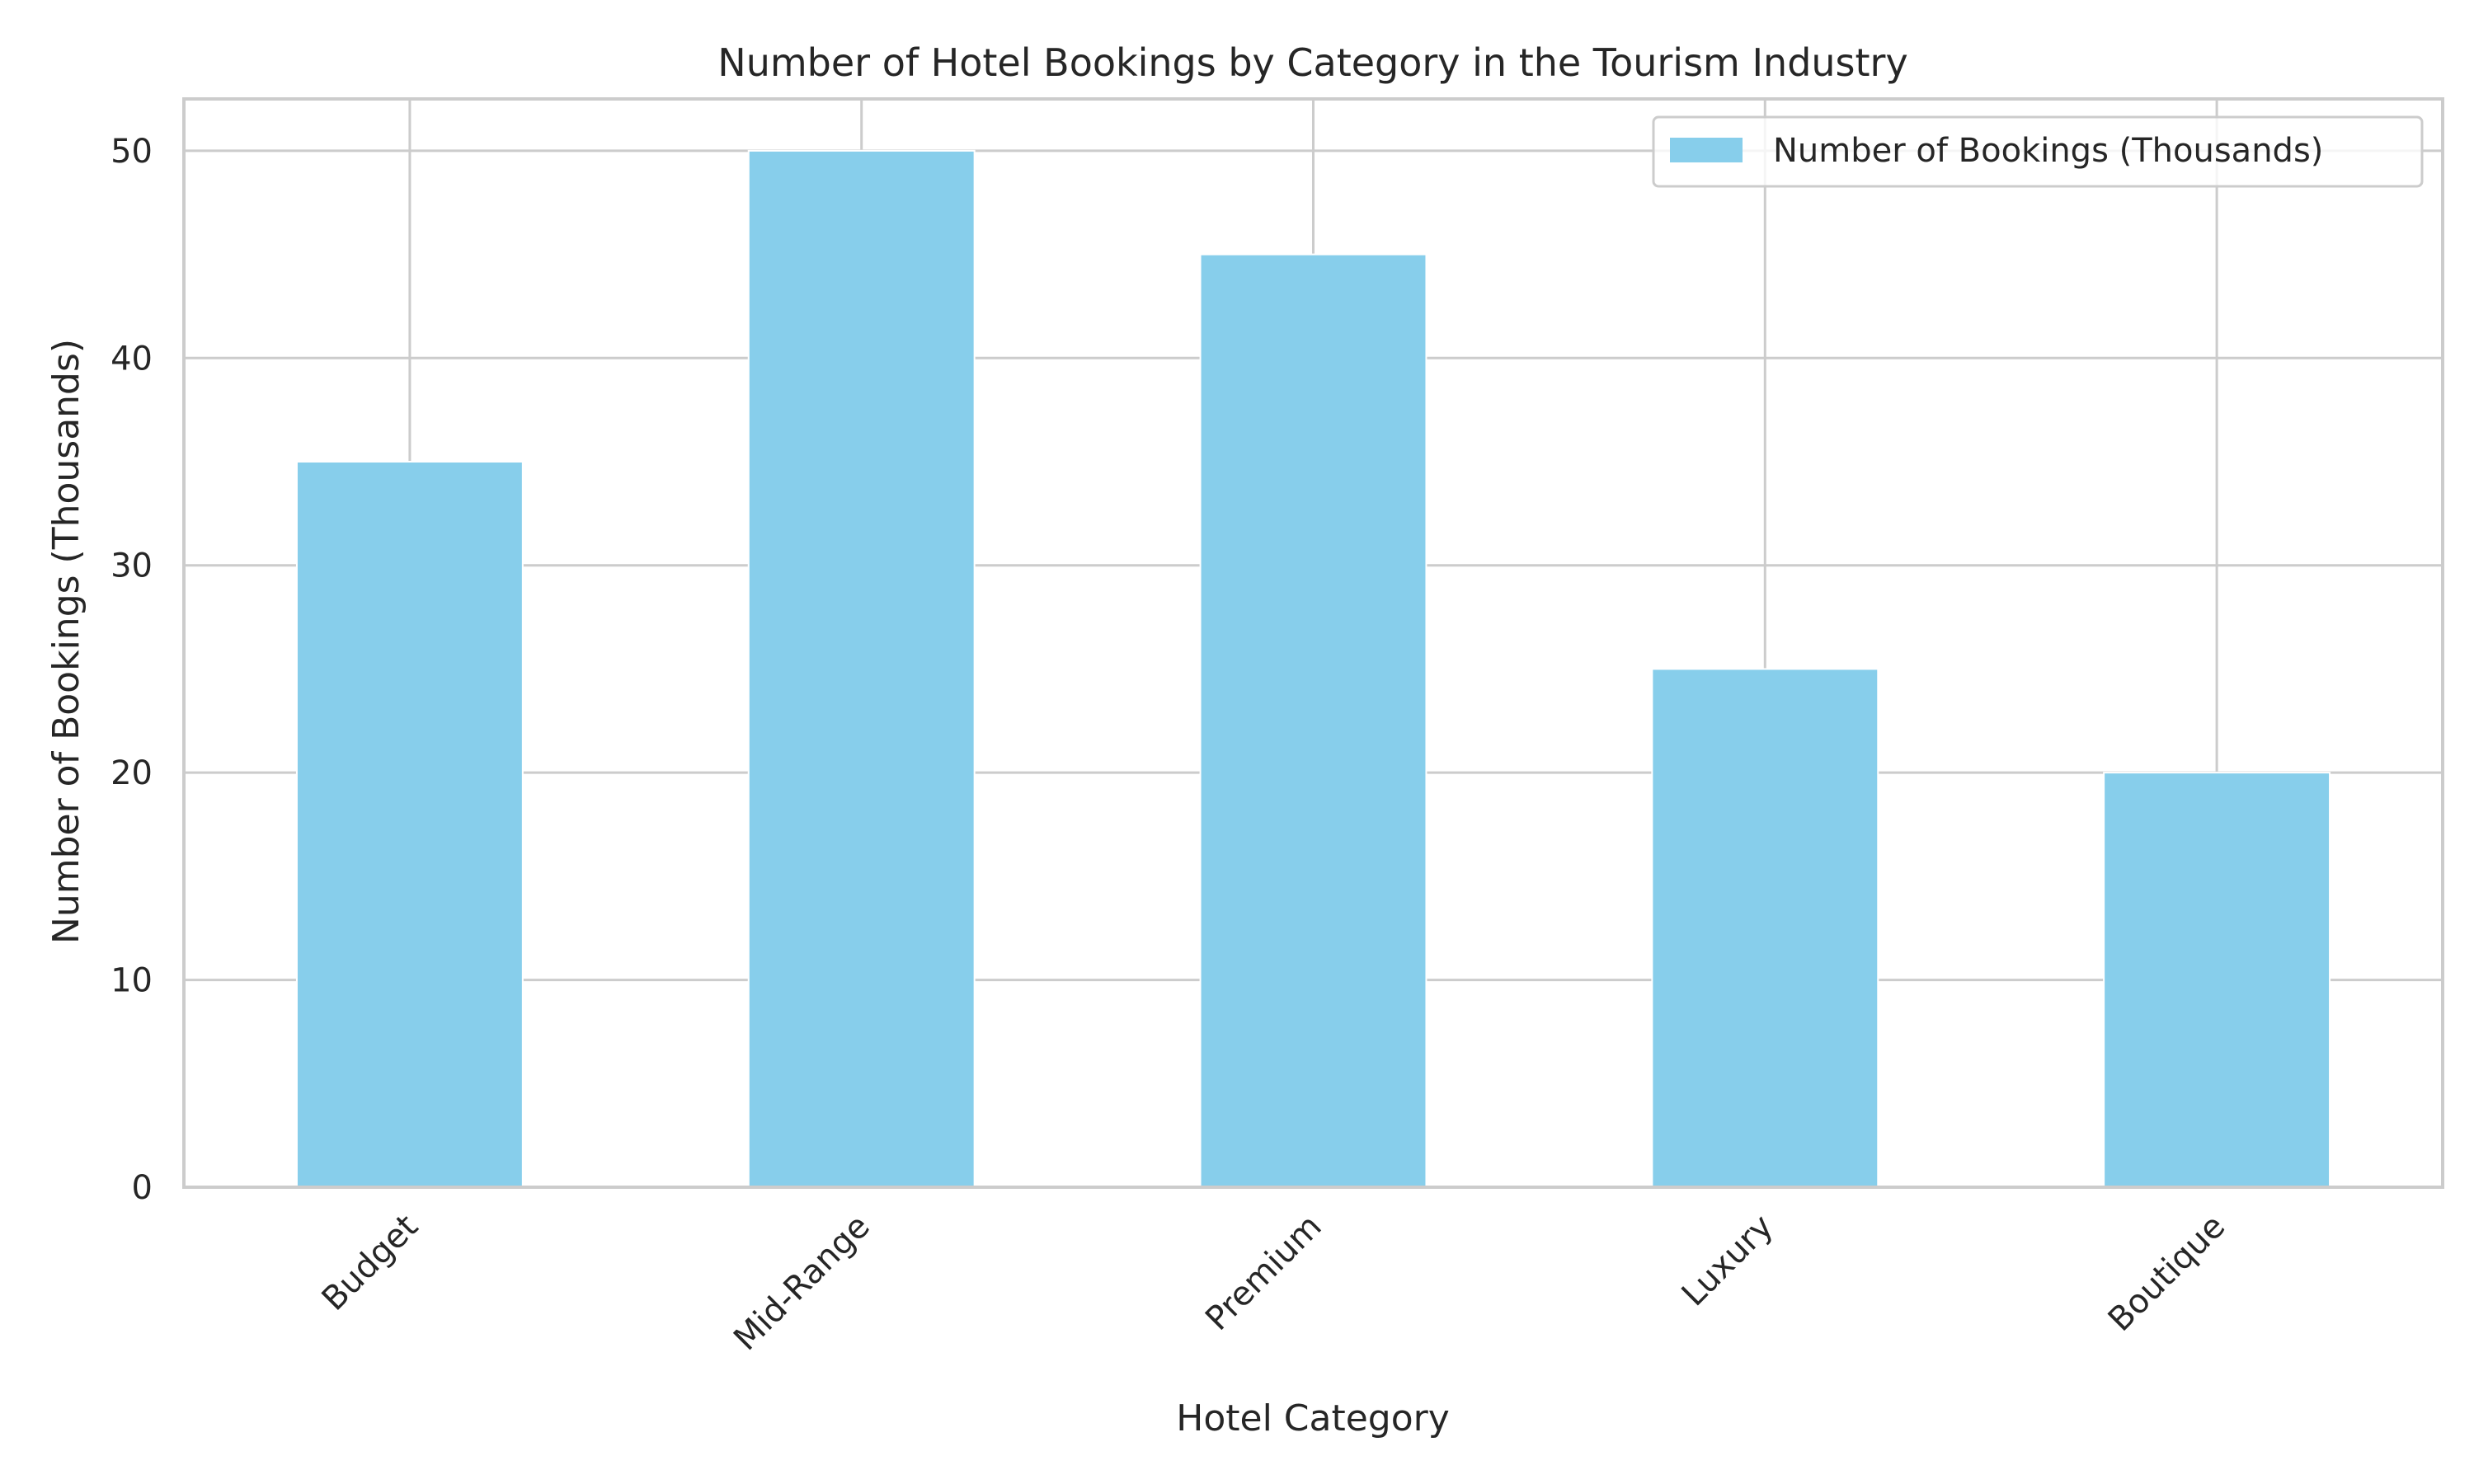 The width and height of the screenshot is (2474, 1484). Describe the element at coordinates (861, 668) in the screenshot. I see `bar-mid-range` at that location.